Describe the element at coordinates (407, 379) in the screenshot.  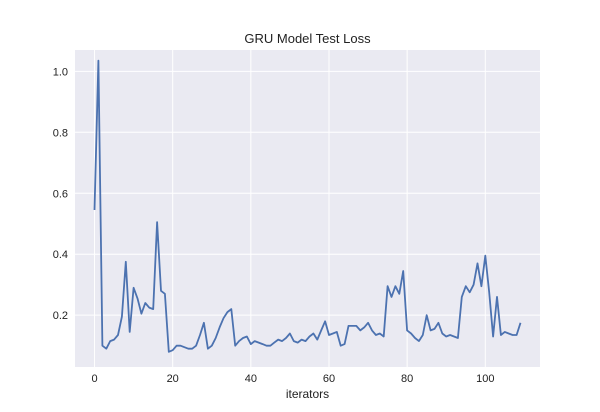
I see `x-tick-label: 80` at that location.